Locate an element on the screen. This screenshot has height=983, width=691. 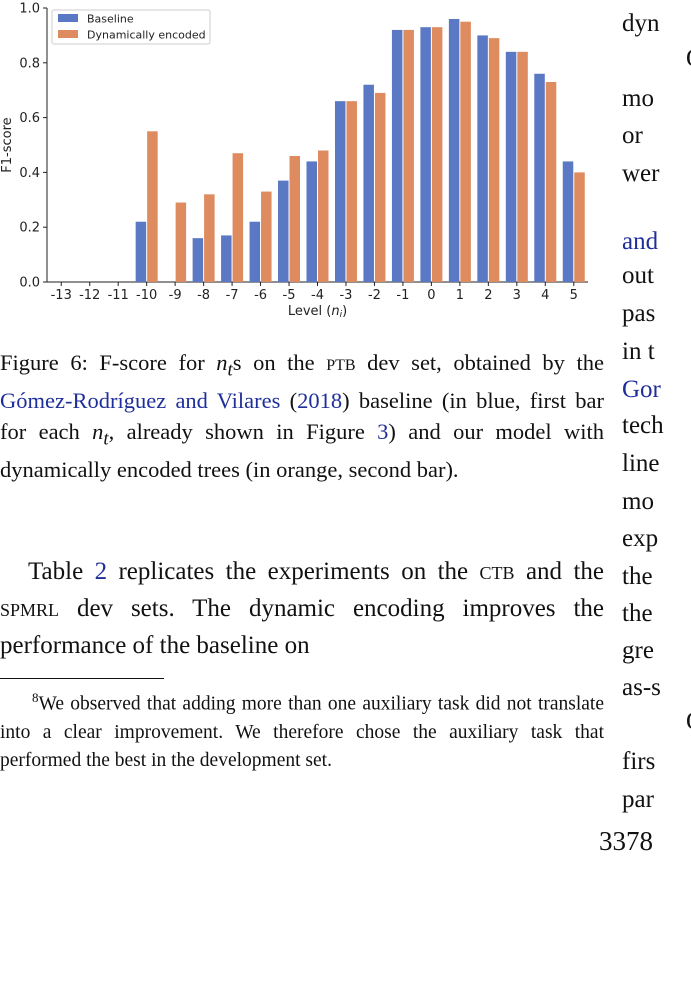
footnote-rule is located at coordinates (82, 678).